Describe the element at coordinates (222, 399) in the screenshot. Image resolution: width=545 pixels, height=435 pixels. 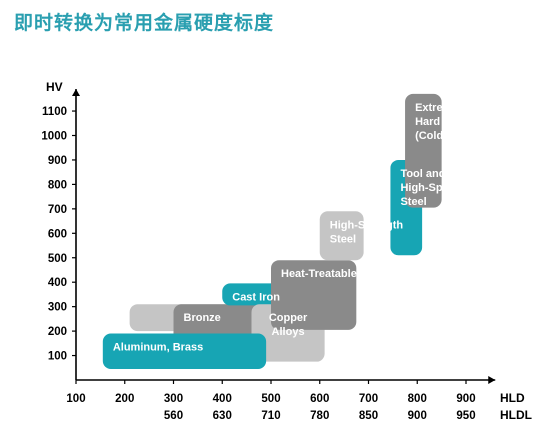
I see `x-tick-label-hld: 400` at that location.